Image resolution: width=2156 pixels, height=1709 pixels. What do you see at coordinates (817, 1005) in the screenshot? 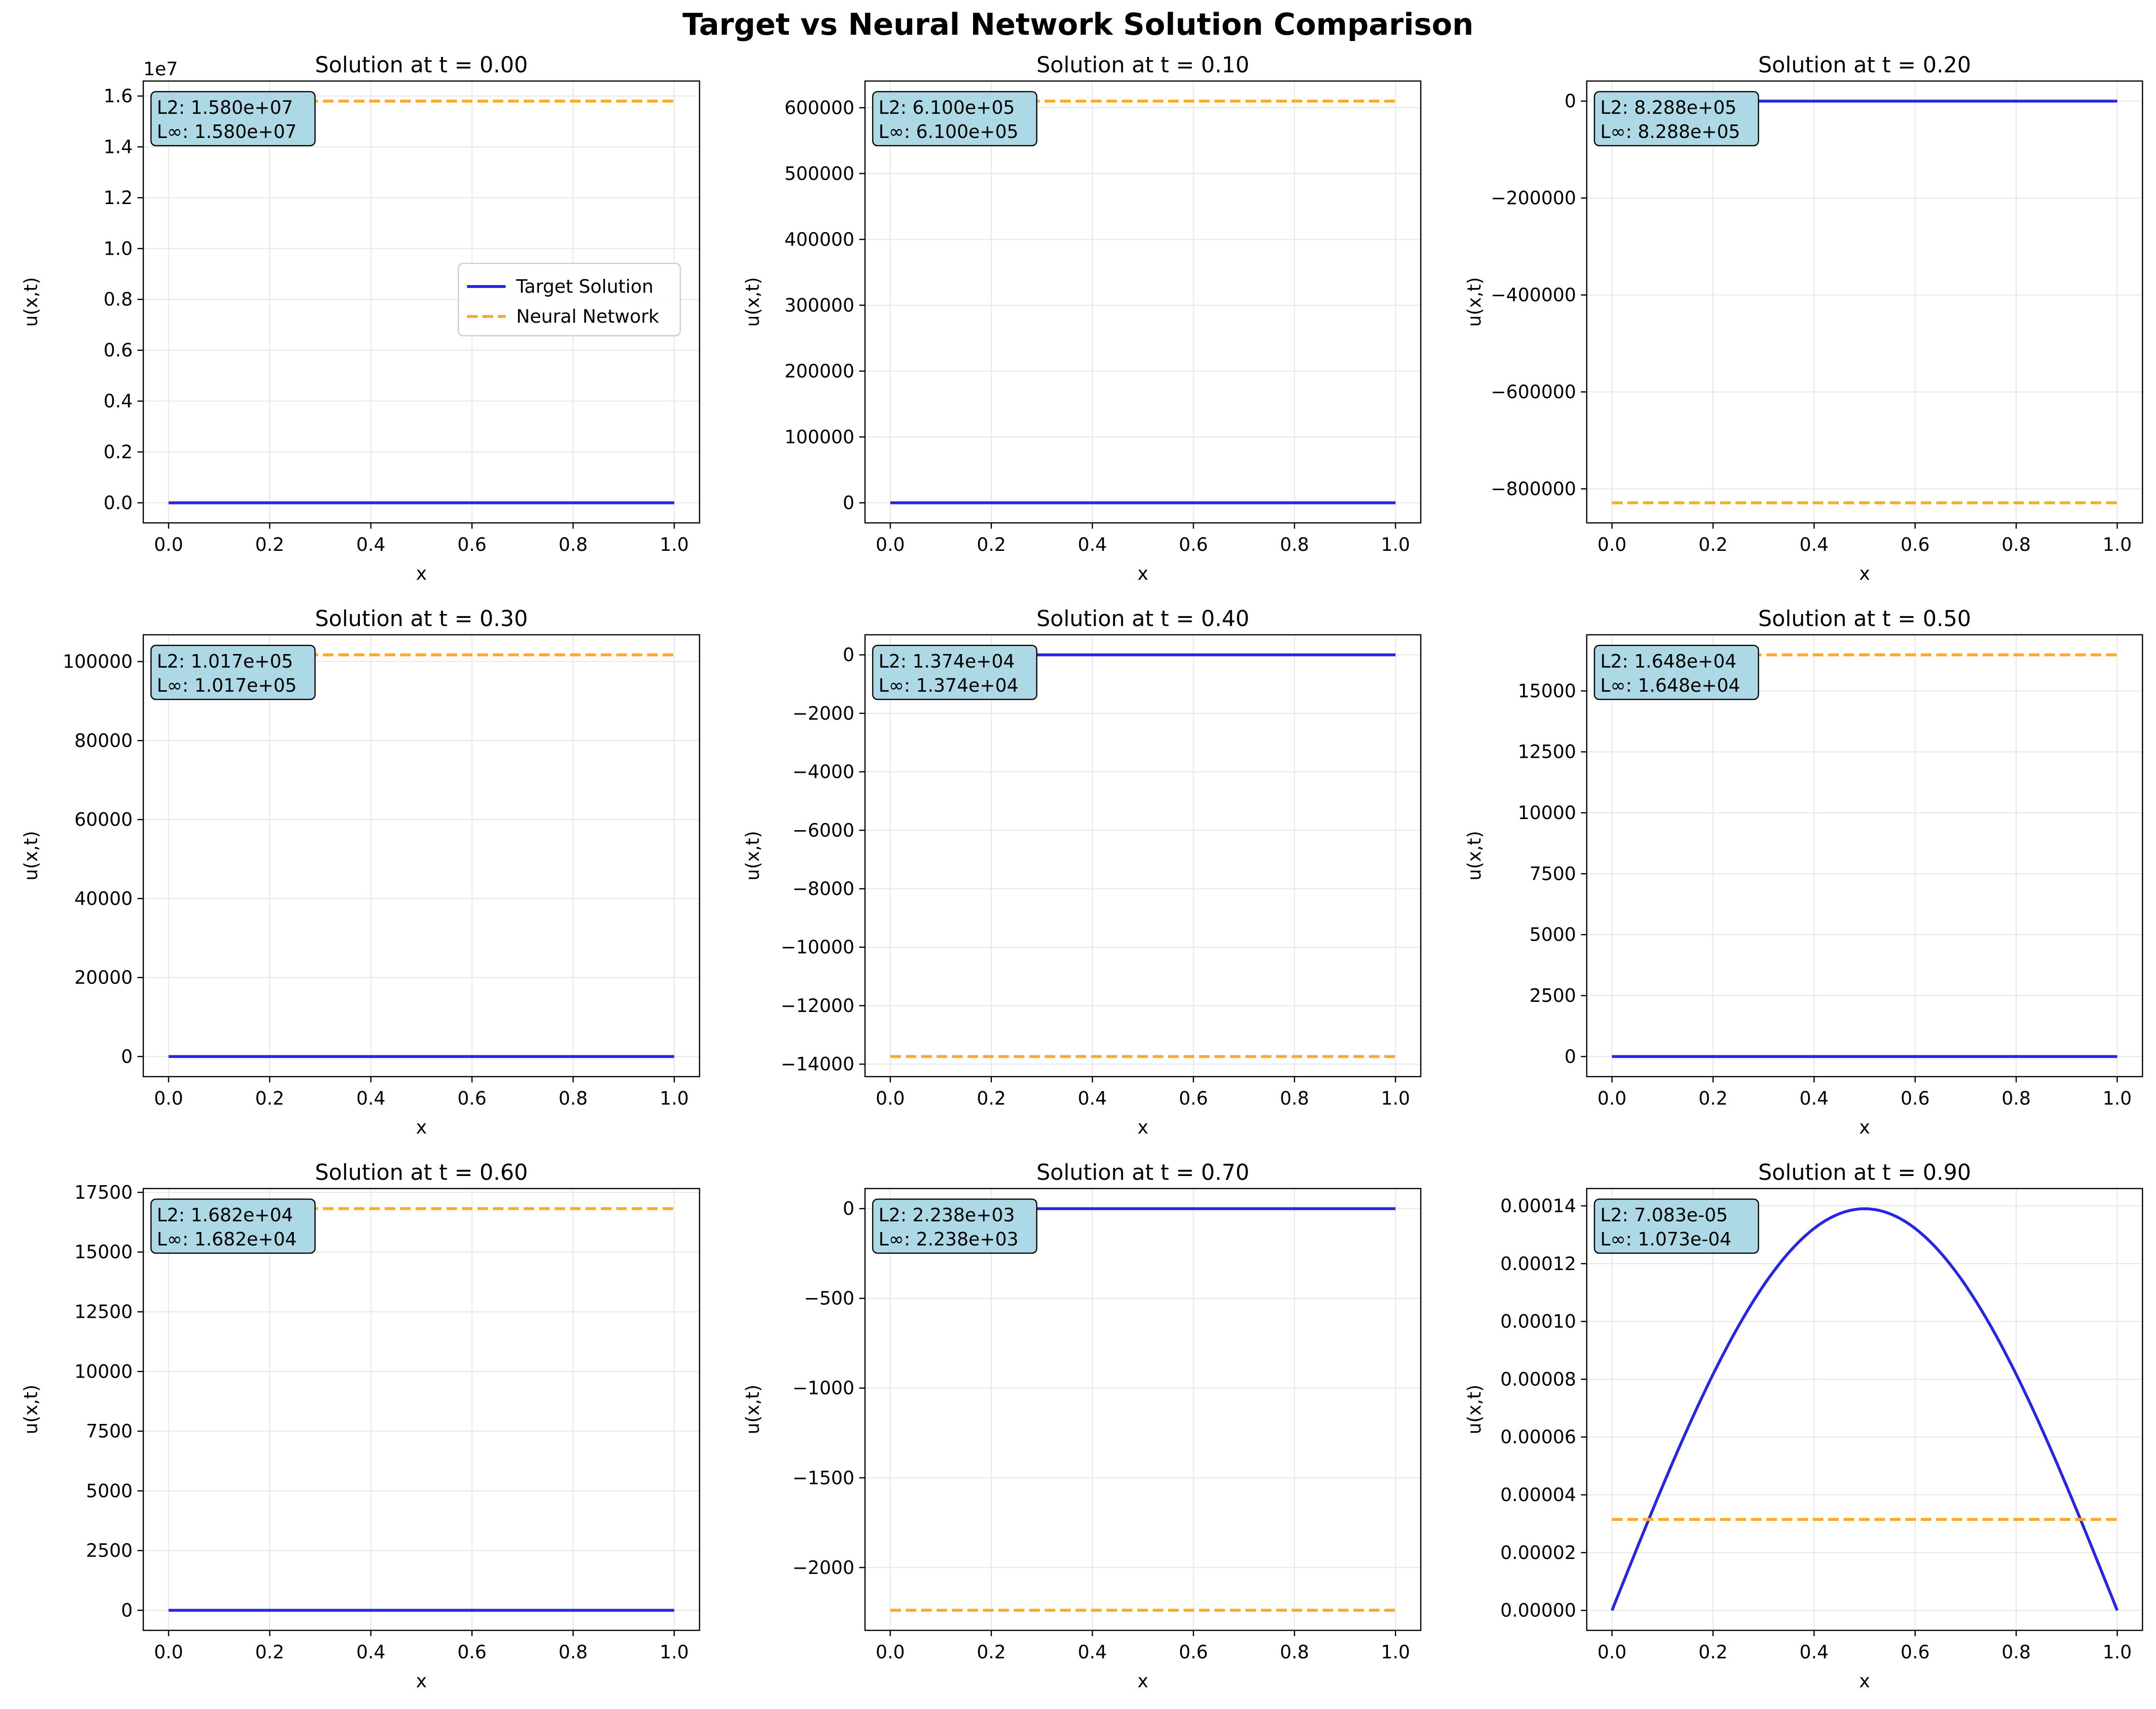
I see `y-tick-label: −12000` at bounding box center [817, 1005].